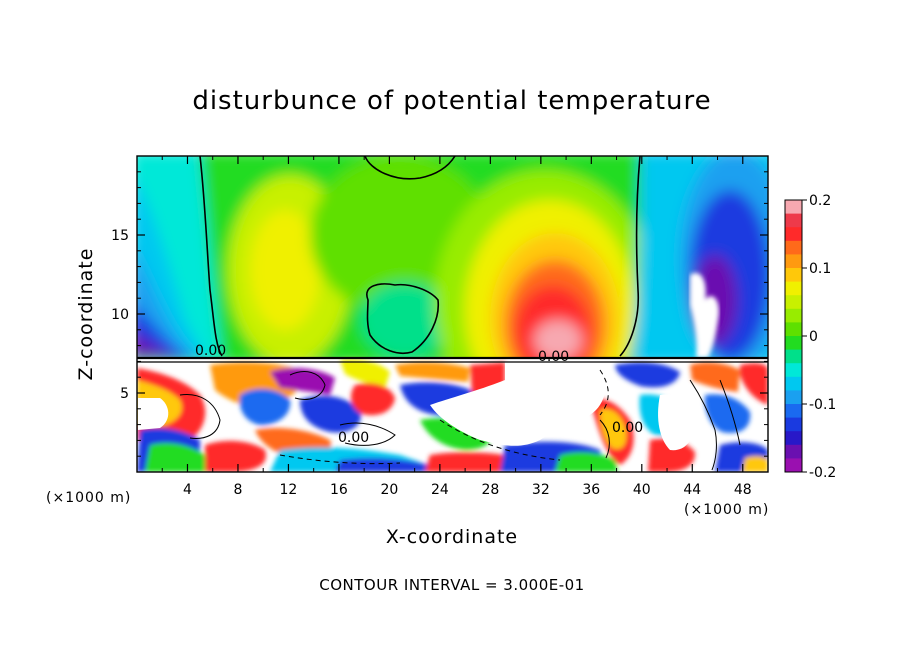 The image size is (904, 654). I want to click on y-tick-label: 5, so click(124, 394).